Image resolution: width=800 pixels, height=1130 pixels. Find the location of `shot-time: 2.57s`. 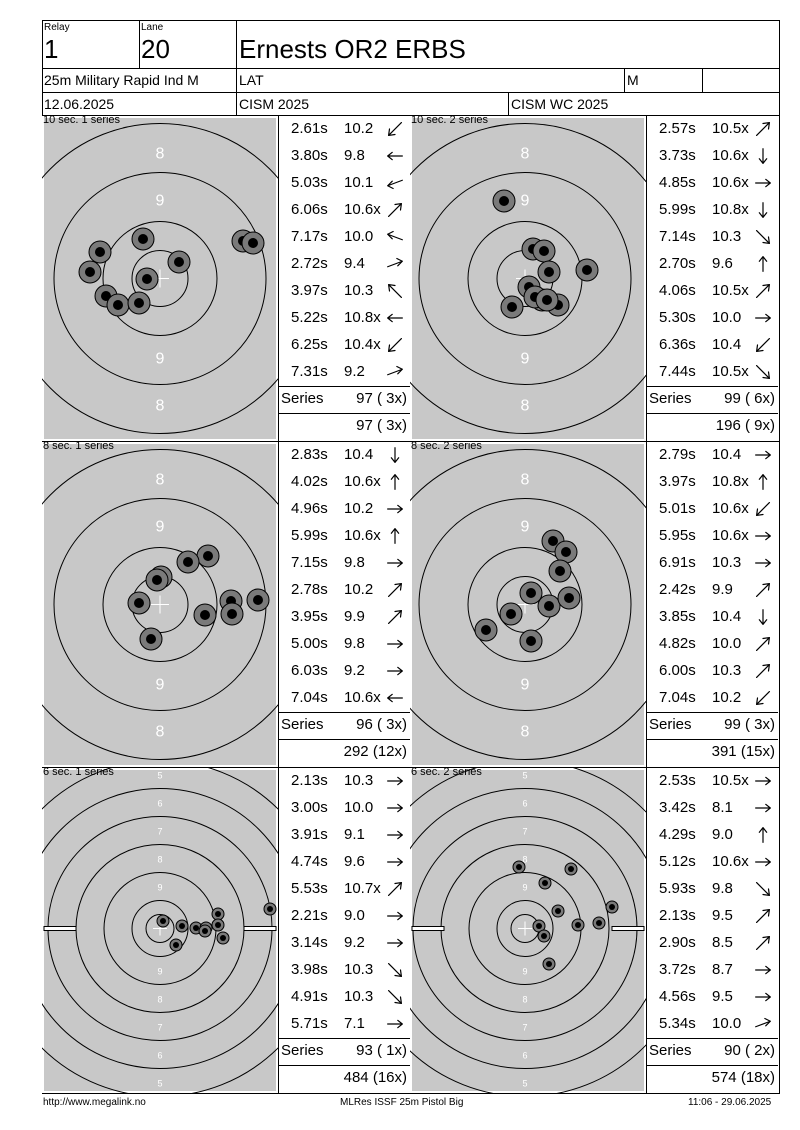

shot-time: 2.57s is located at coordinates (677, 128).